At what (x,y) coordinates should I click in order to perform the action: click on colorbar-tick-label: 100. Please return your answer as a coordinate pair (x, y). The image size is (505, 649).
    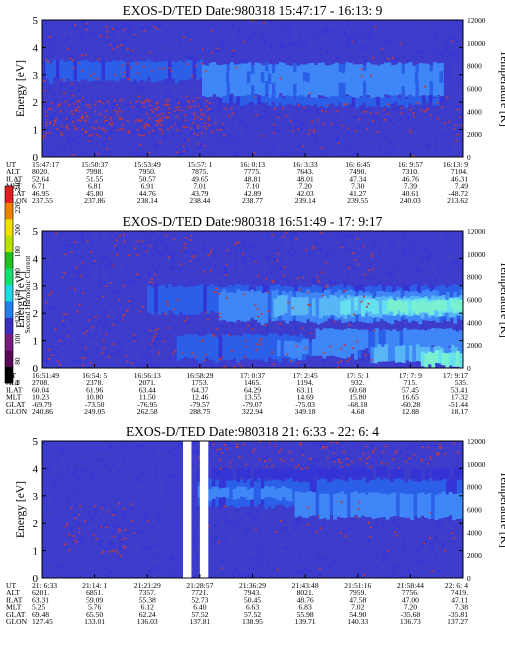
    Looking at the image, I should click on (17, 338).